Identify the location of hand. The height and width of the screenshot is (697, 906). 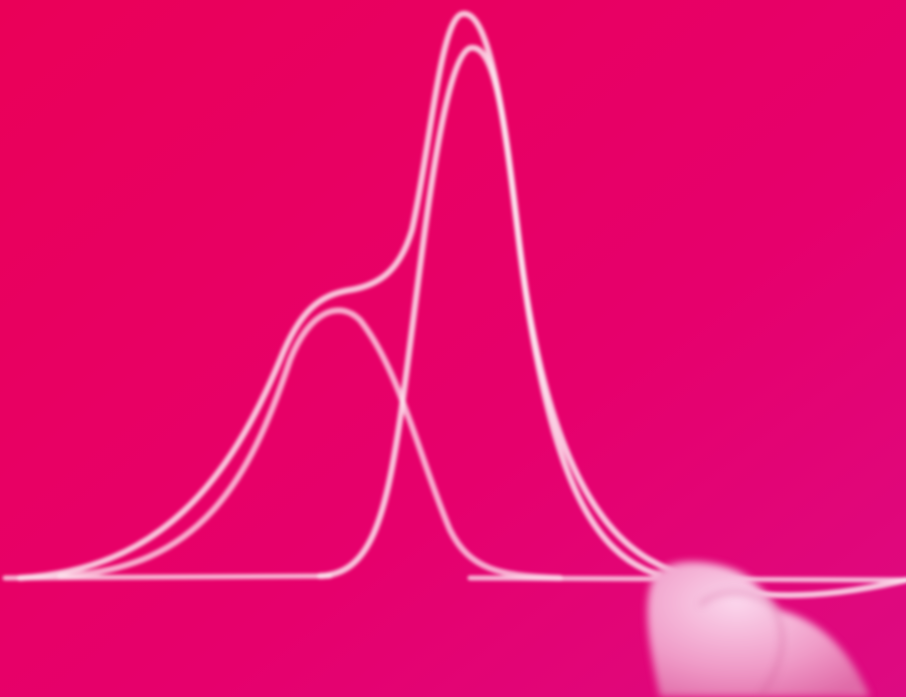
(758, 629).